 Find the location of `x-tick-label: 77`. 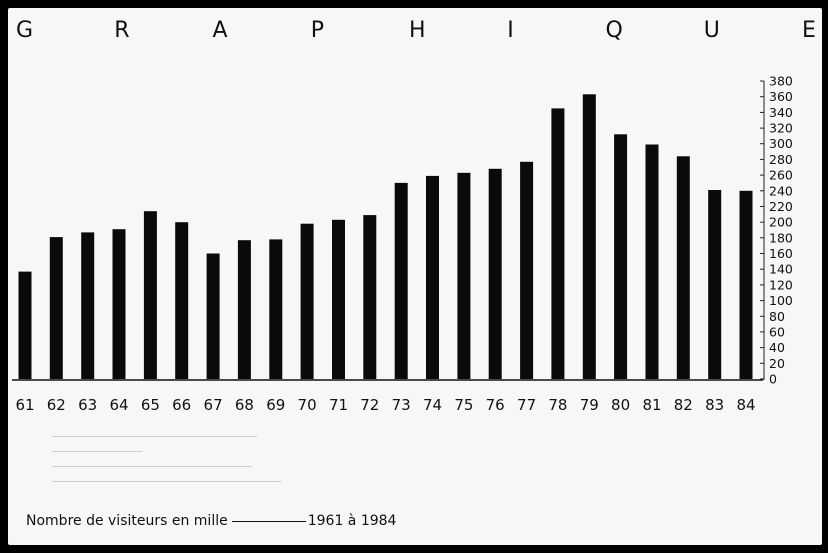

x-tick-label: 77 is located at coordinates (526, 405).